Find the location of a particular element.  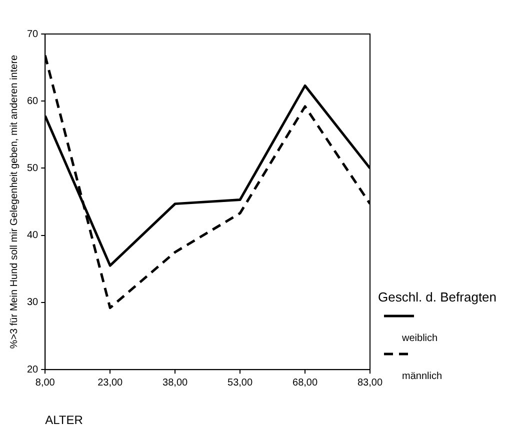

y-axis-title: %>3 für Mein Hund soll mir Gelegenheit geben, mit anderen intere is located at coordinates (14, 201).